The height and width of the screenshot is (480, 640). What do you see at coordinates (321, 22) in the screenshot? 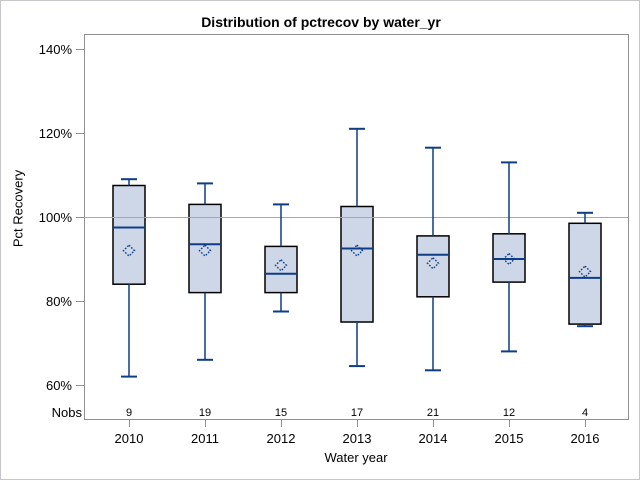
I see `chart-title: Distribution of pctrecov by water_yr` at bounding box center [321, 22].